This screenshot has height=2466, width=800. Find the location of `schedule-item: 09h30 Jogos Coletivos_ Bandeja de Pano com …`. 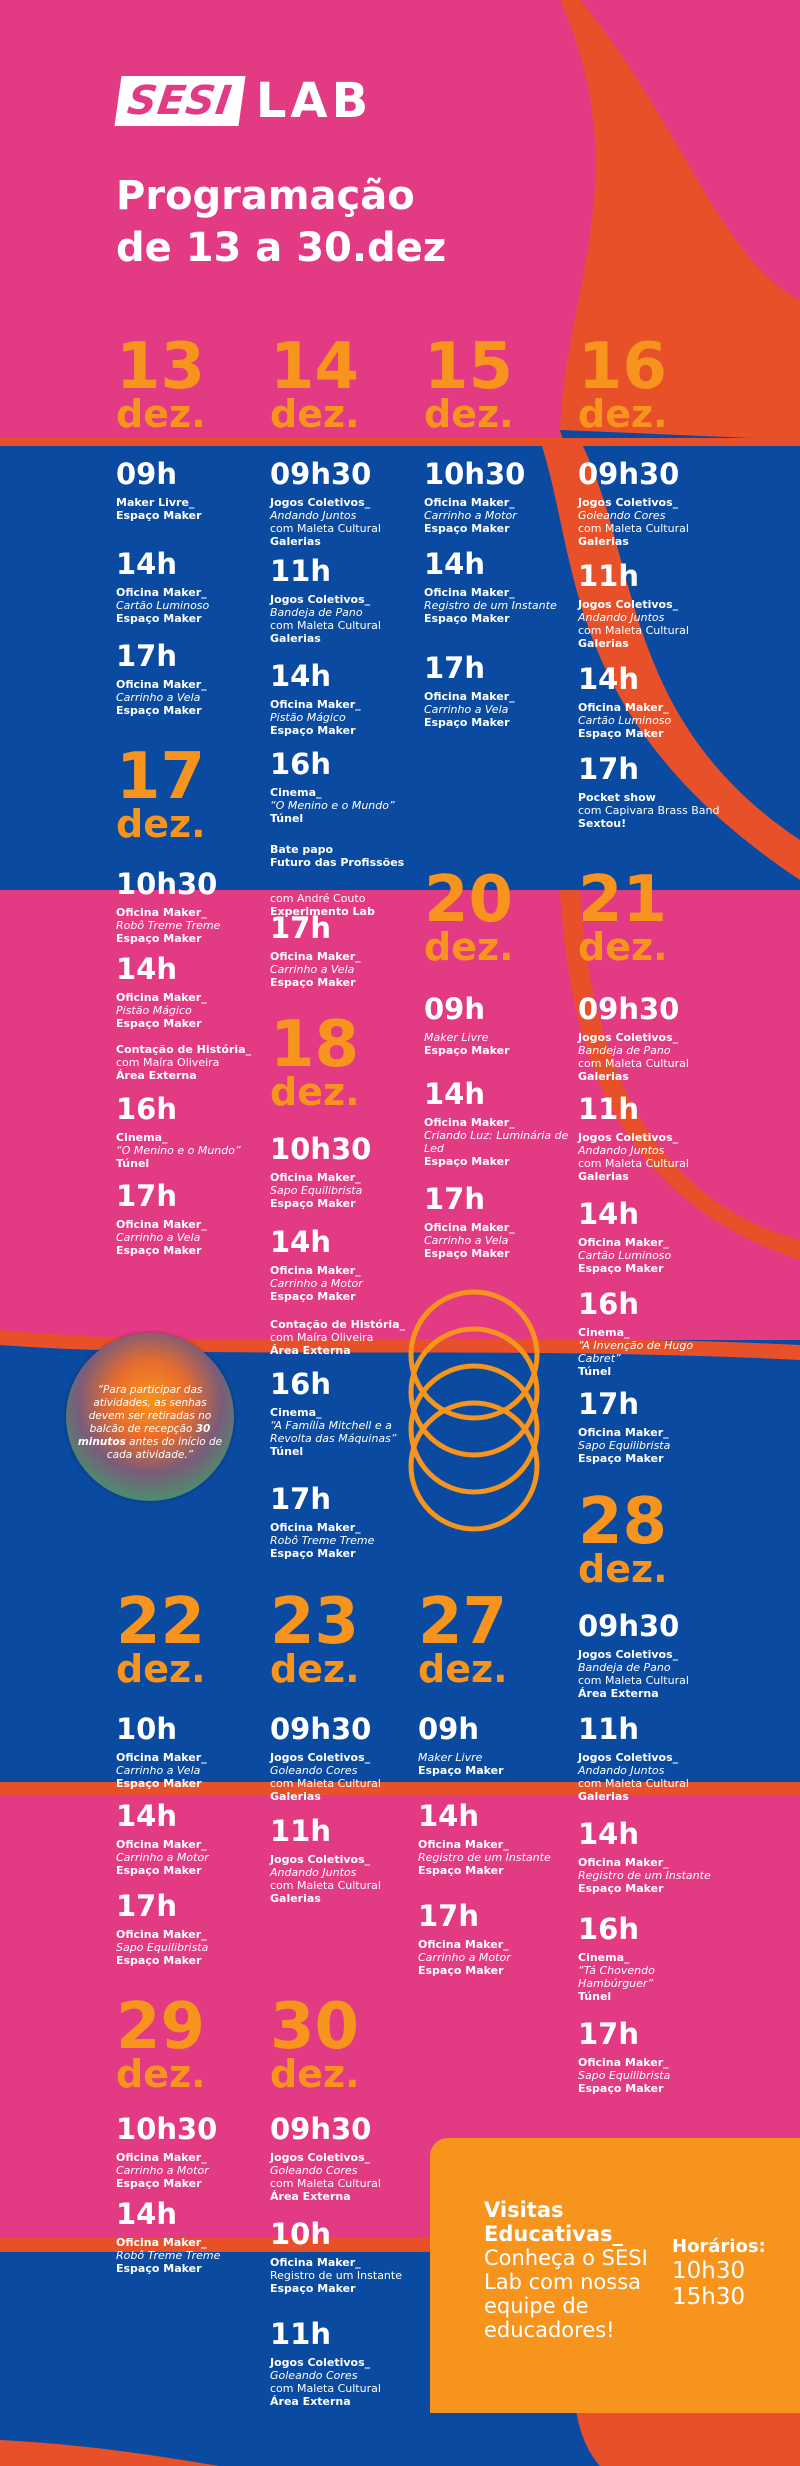

schedule-item: 09h30 Jogos Coletivos_ Bandeja de Pano com … is located at coordinates (650, 1655).